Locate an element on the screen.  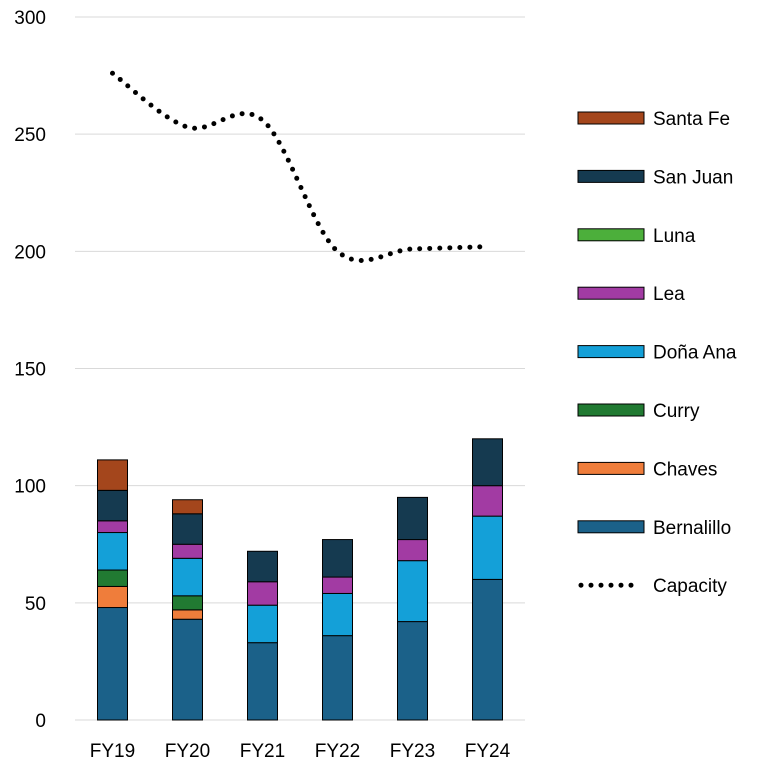
bar-lea-fy21 is located at coordinates (262, 593).